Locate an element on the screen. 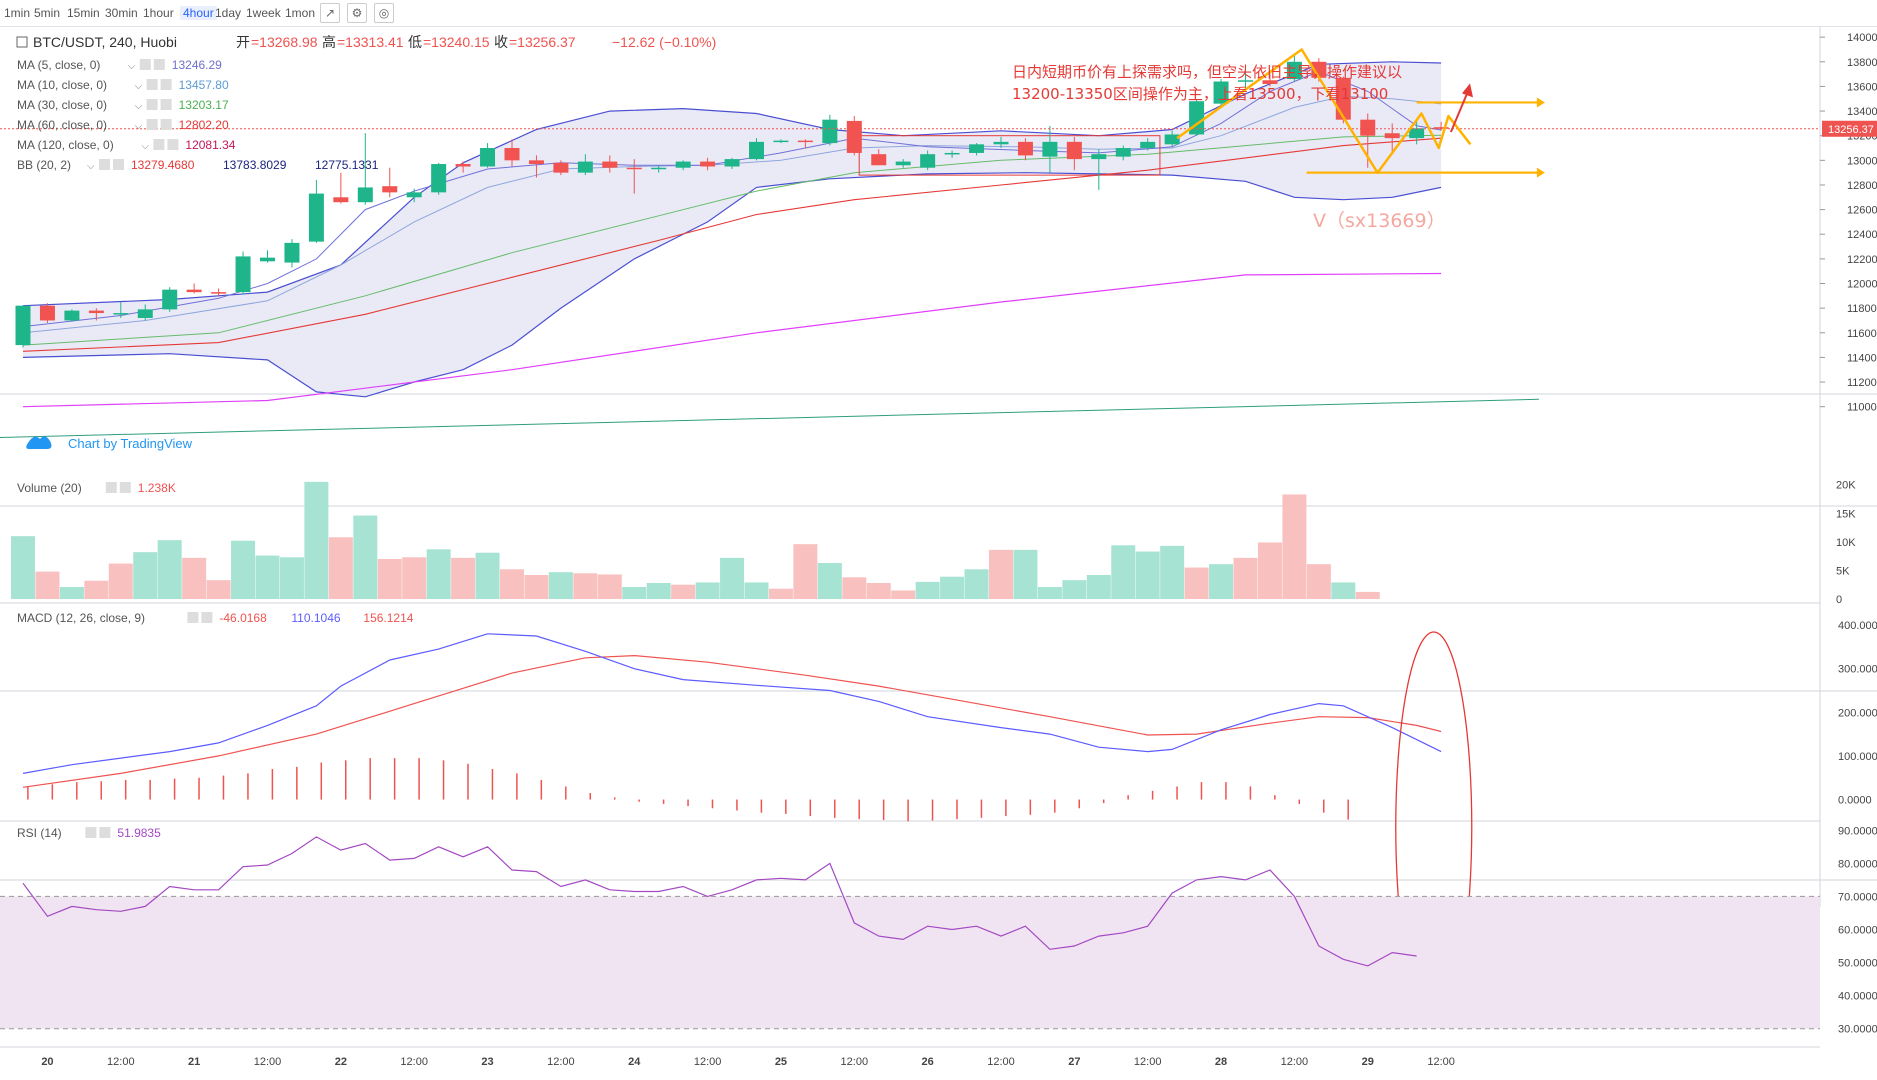 This screenshot has width=1877, height=1080. timeframe-30min: 30min is located at coordinates (121, 13).